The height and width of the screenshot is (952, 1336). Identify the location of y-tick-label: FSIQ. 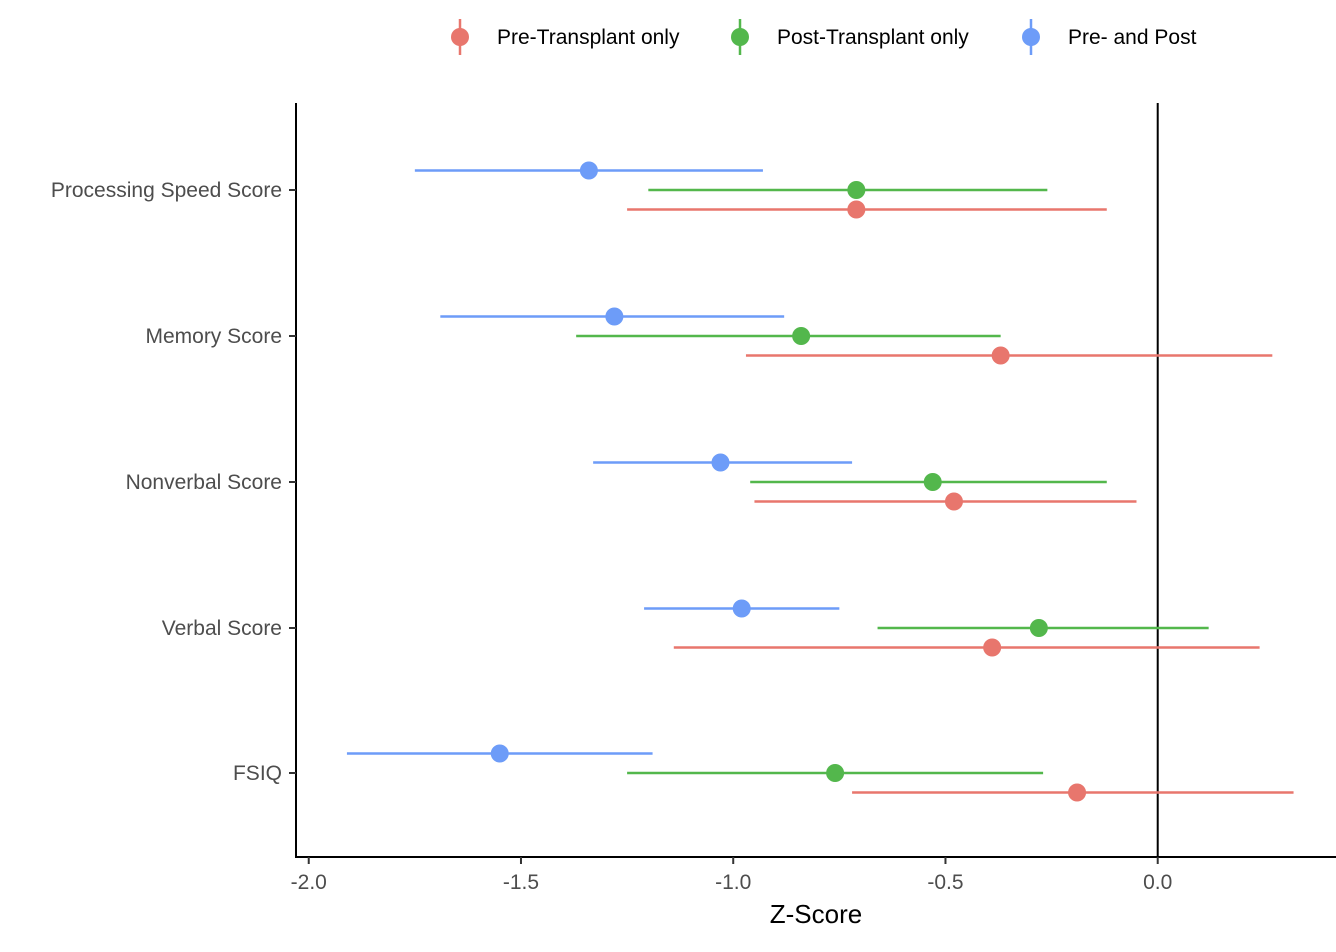
(257, 773).